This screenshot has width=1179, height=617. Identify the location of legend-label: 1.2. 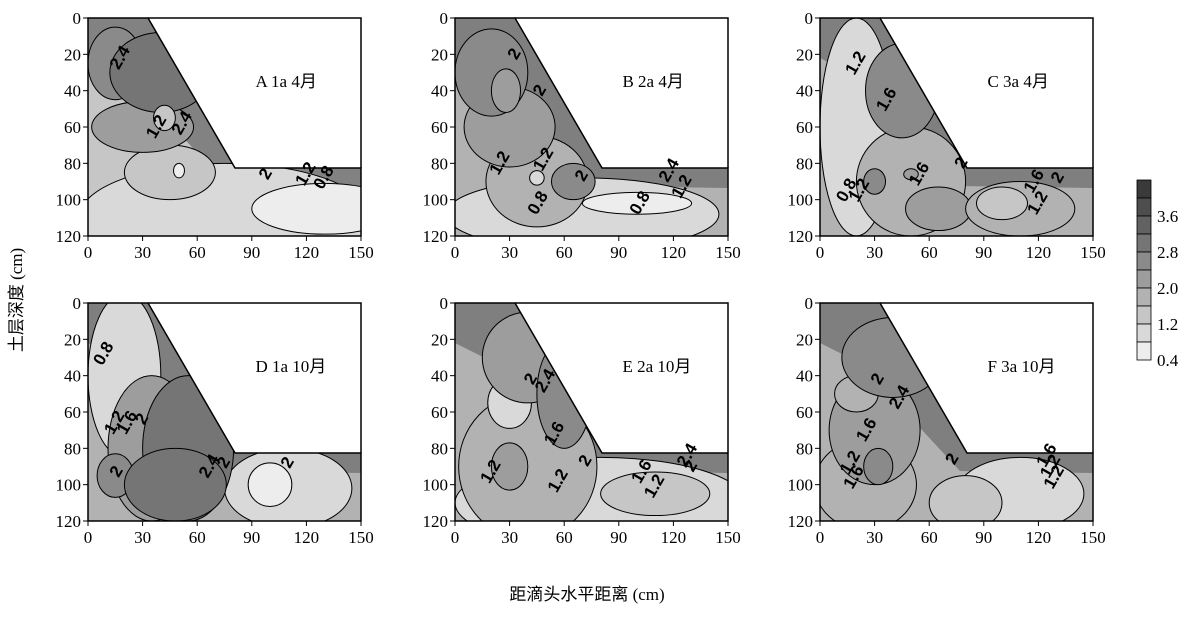
(1167, 324).